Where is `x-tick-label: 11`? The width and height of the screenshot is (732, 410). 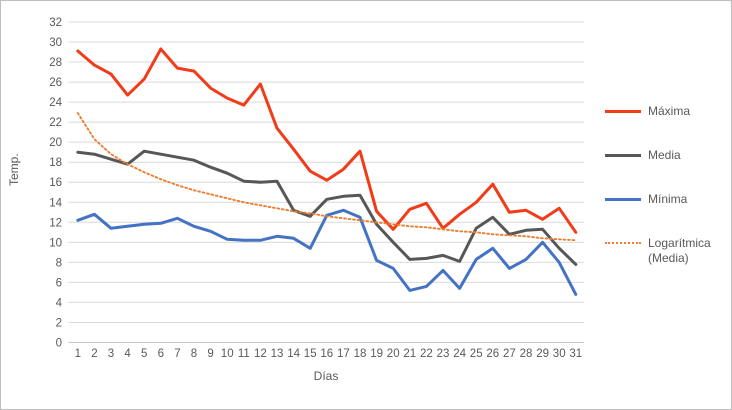
x-tick-label: 11 is located at coordinates (244, 354).